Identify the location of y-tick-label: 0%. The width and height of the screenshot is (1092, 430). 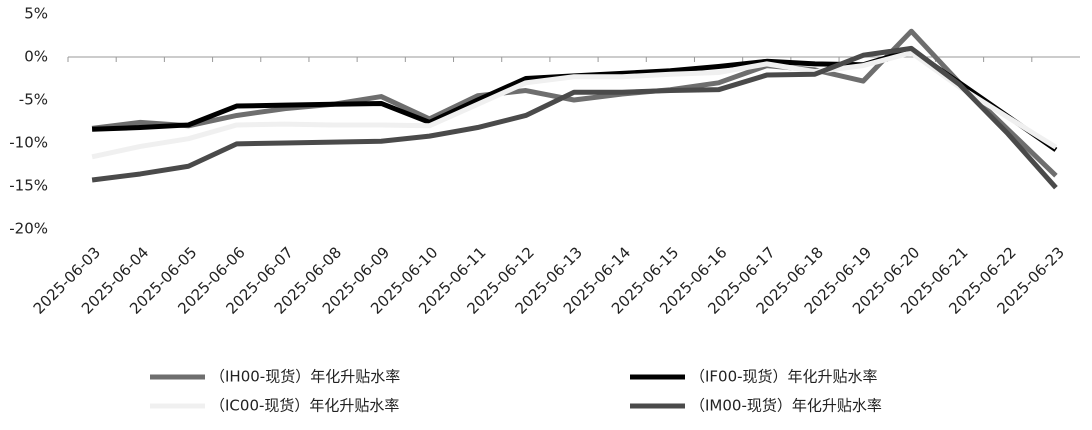
(36, 57).